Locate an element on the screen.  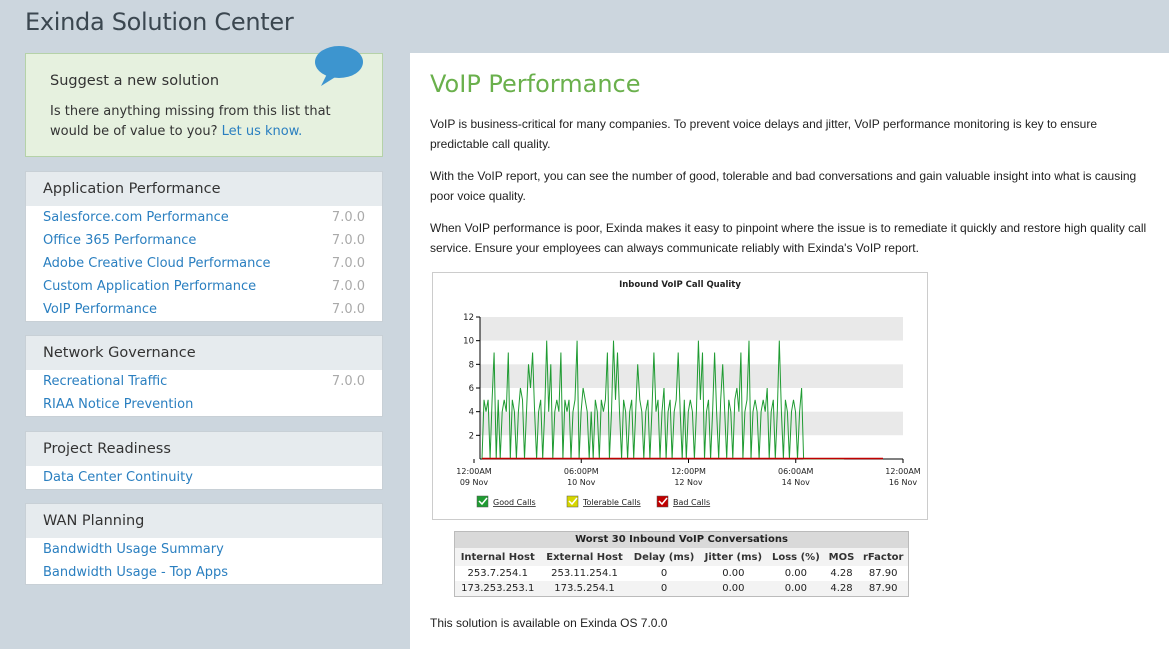
sidebar-item: Salesforce.com Performance 7.0.0 is located at coordinates (204, 217).